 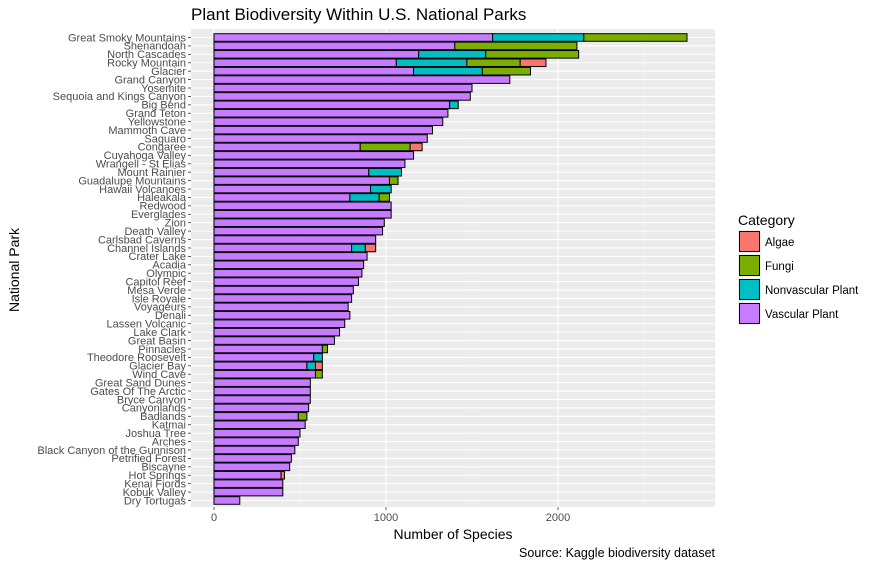 I want to click on y-tick-label: Congaree, so click(x=162, y=148).